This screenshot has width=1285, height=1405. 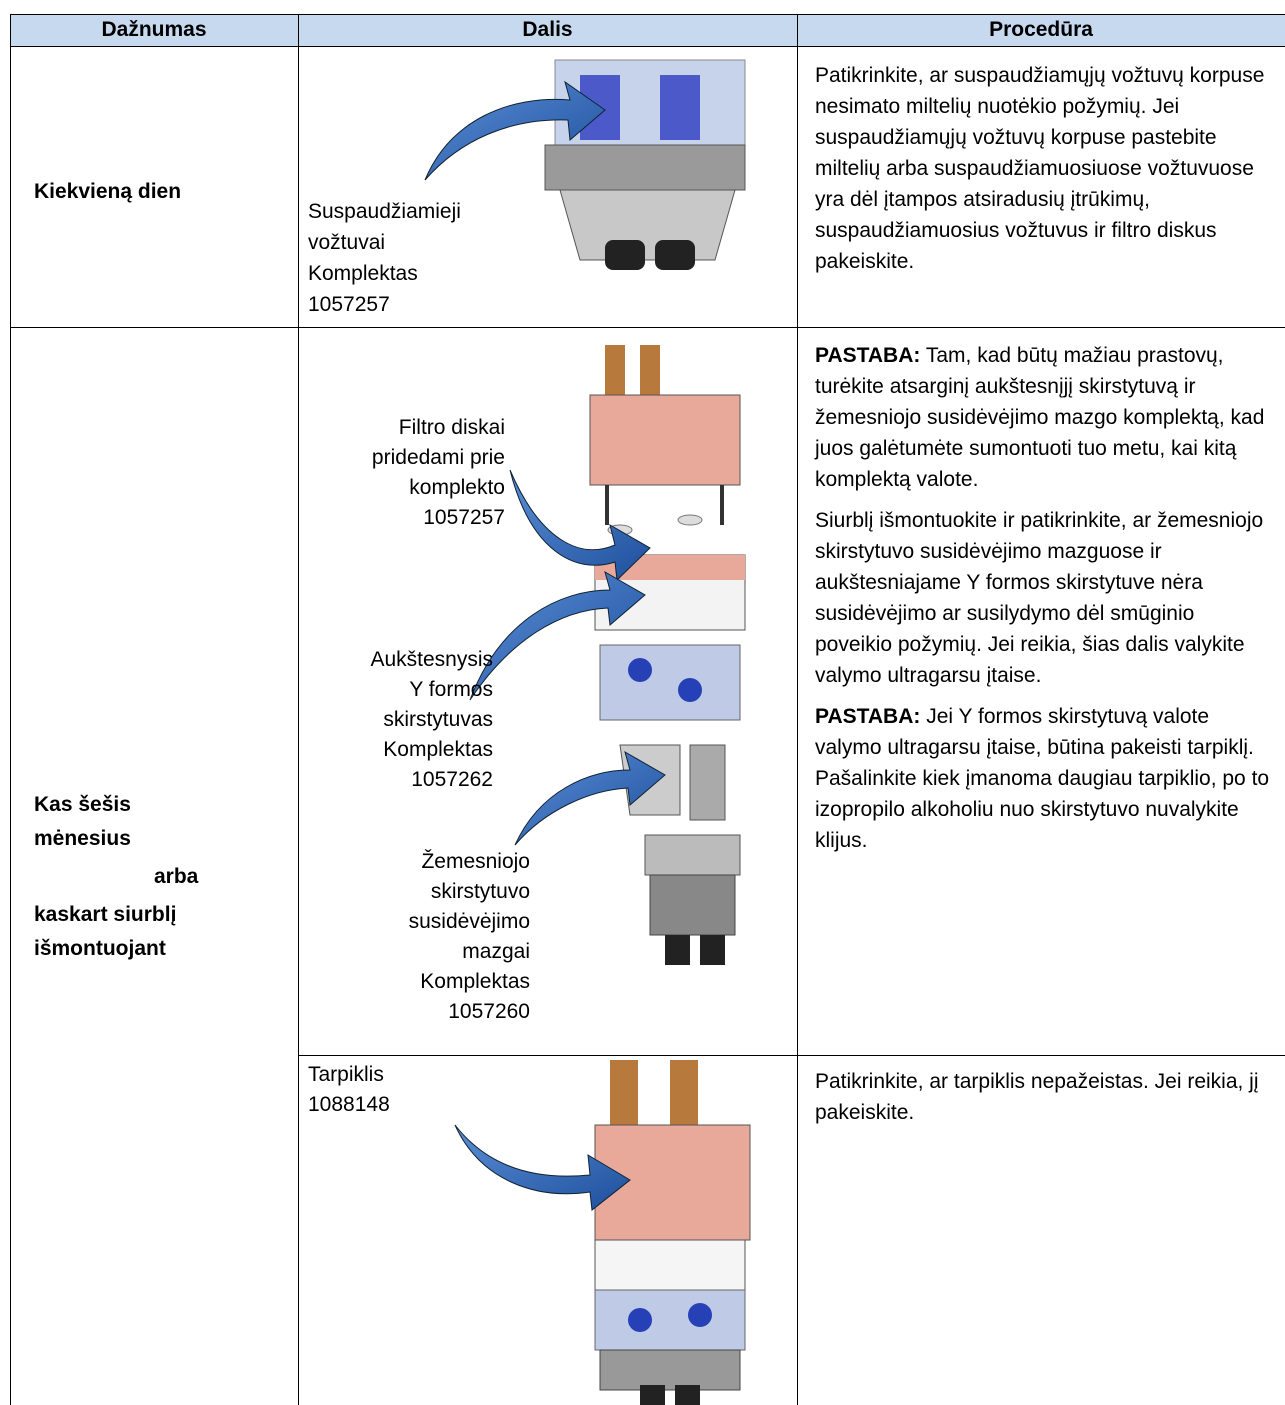 What do you see at coordinates (438, 457) in the screenshot?
I see `text-line: pridedami prie` at bounding box center [438, 457].